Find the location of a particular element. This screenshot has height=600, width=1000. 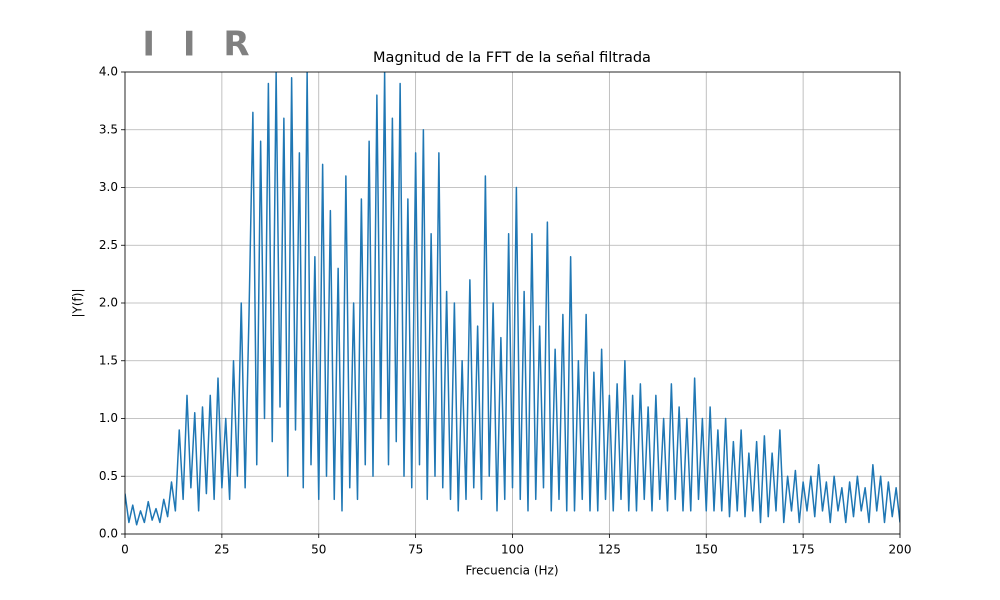

x-axis-label: Frecuencia (Hz) is located at coordinates (511, 571).